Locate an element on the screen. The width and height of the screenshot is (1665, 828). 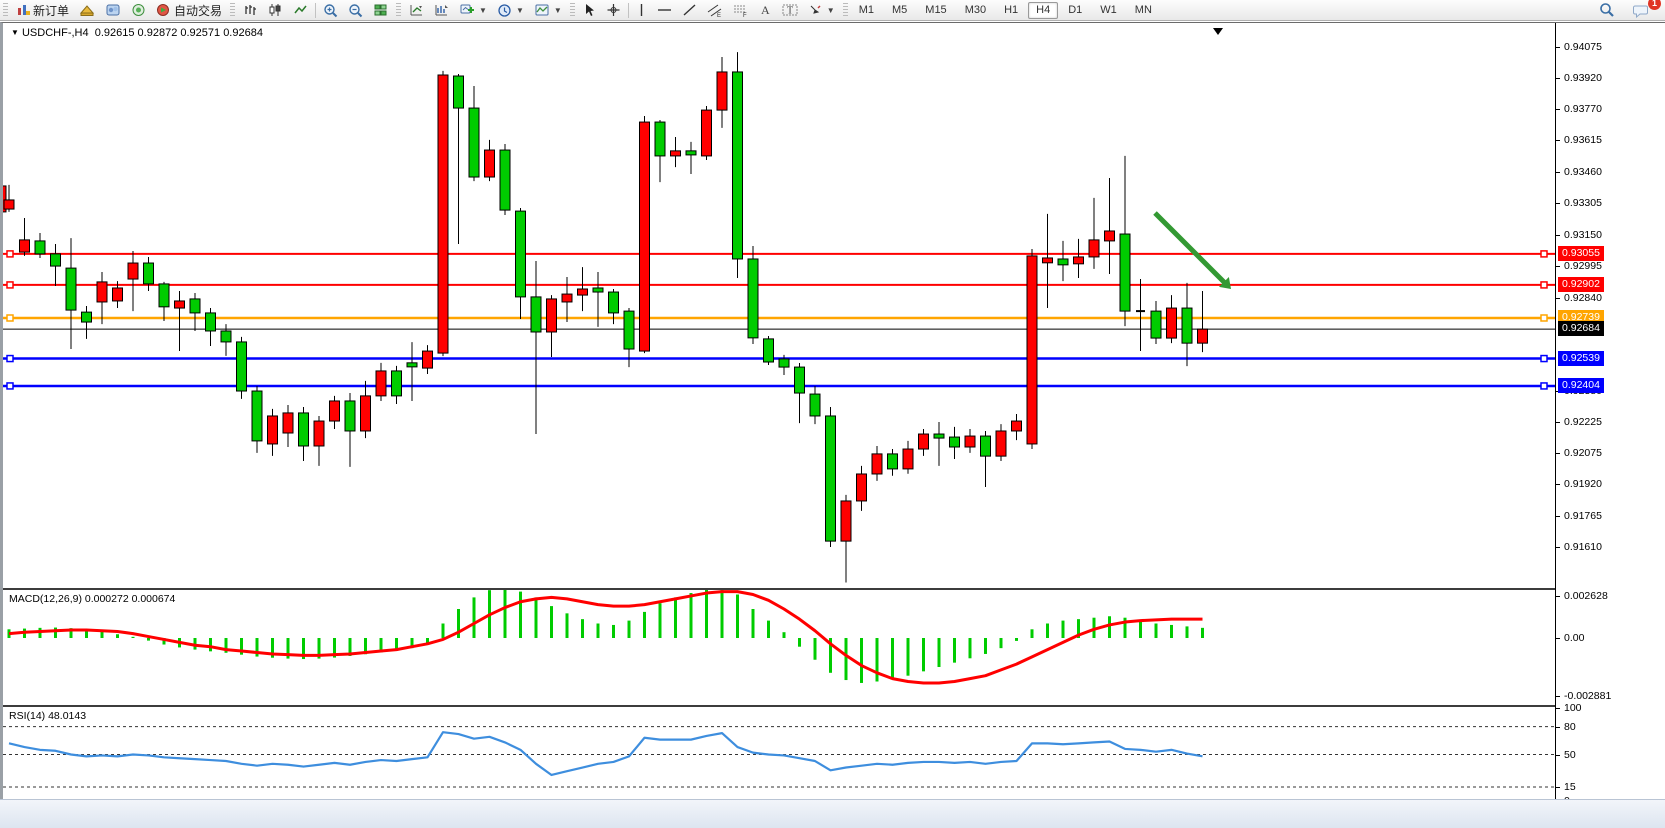
price-axis-label: 0.91920 is located at coordinates (1583, 484).